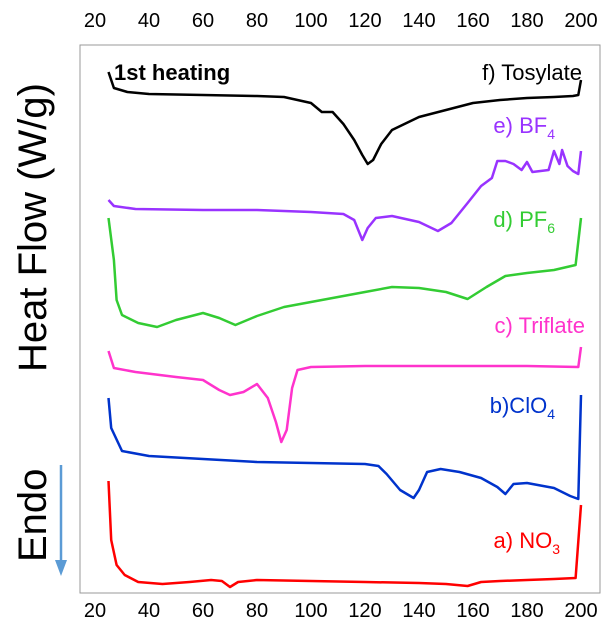 The height and width of the screenshot is (626, 614). Describe the element at coordinates (33, 515) in the screenshot. I see `endo-label: Endo` at that location.